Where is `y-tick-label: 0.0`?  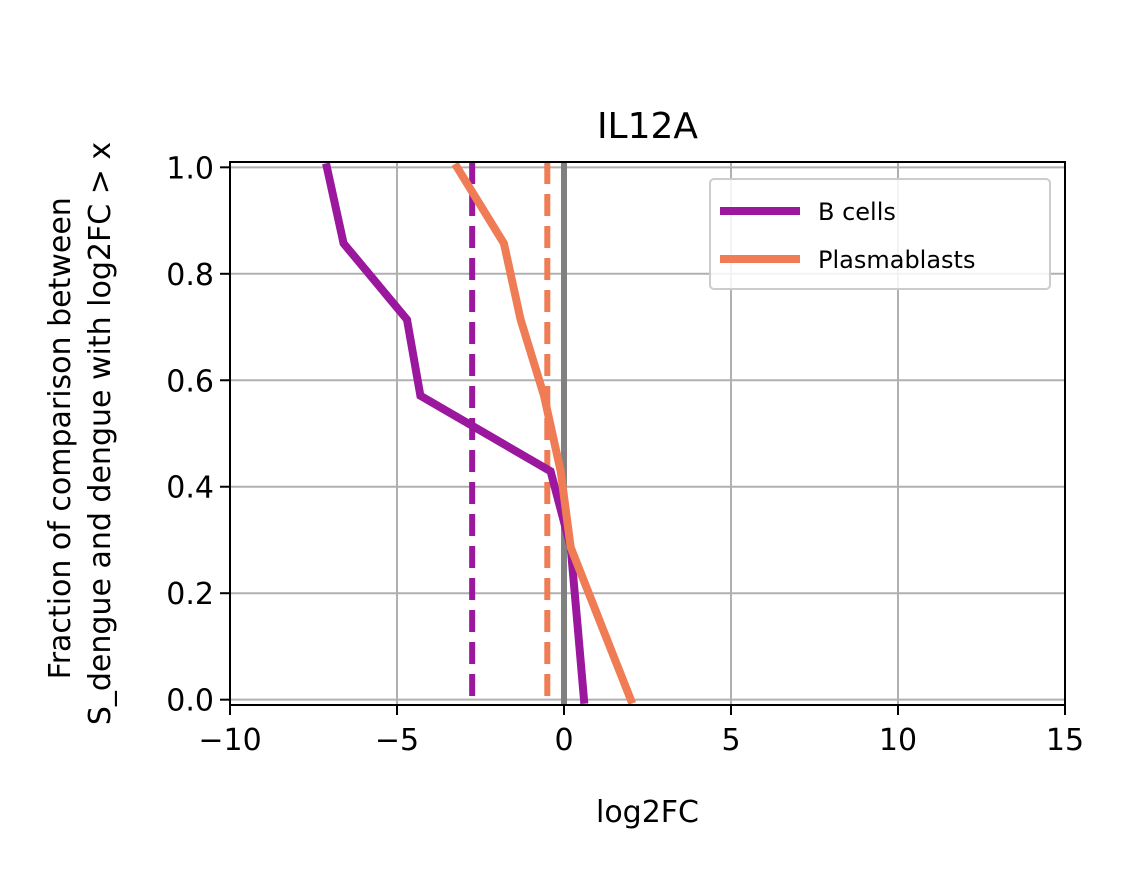
y-tick-label: 0.0 is located at coordinates (190, 701).